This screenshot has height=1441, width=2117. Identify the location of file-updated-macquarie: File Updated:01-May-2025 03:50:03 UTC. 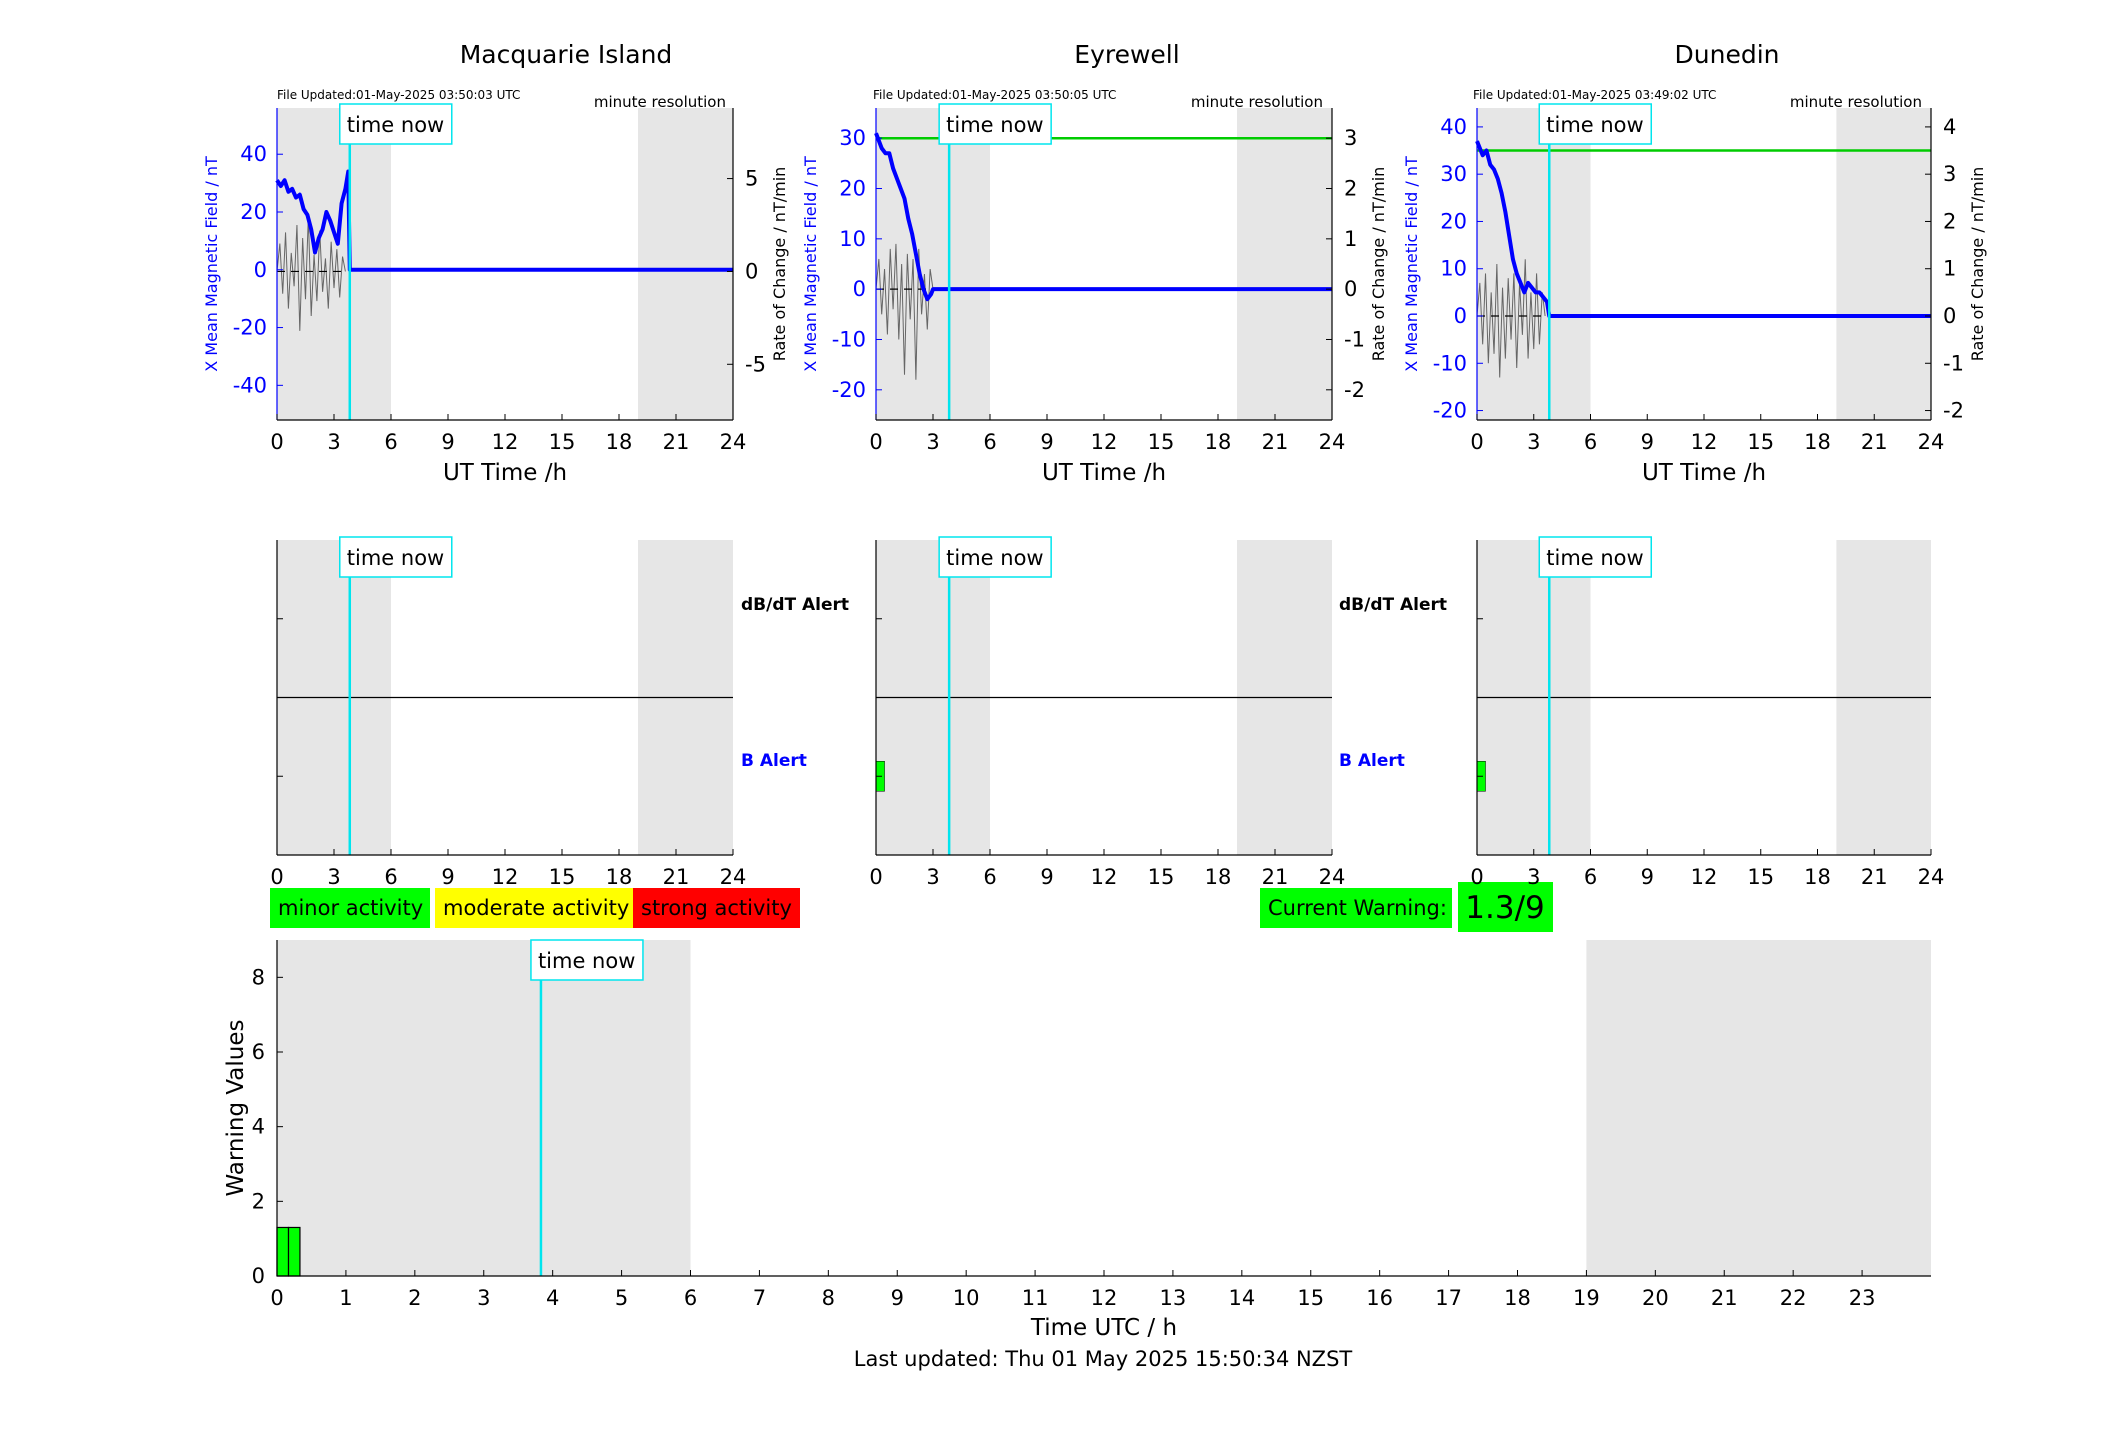
(398, 95).